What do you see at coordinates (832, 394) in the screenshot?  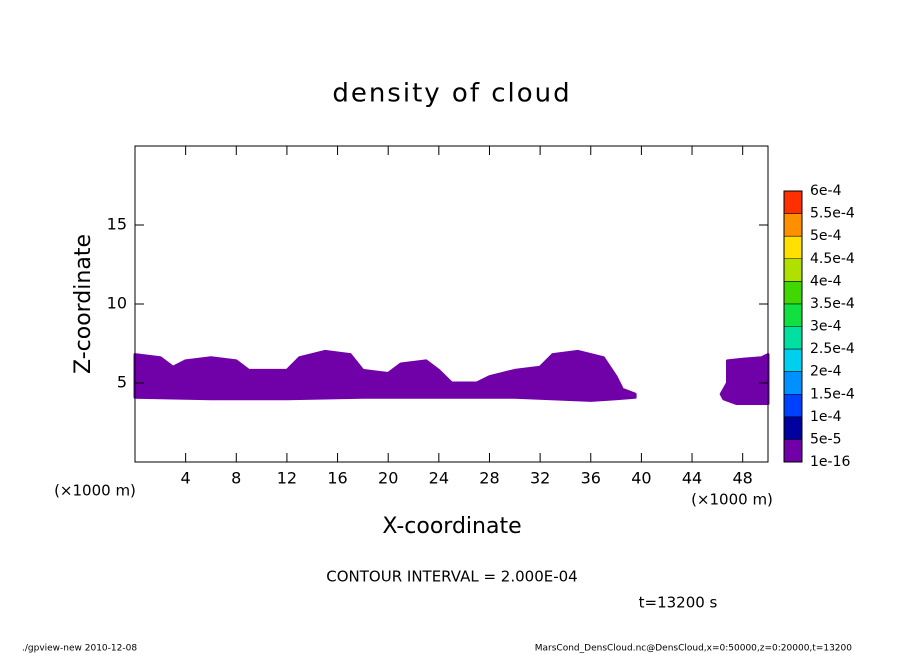 I see `colorbar-label: 1.5e-4` at bounding box center [832, 394].